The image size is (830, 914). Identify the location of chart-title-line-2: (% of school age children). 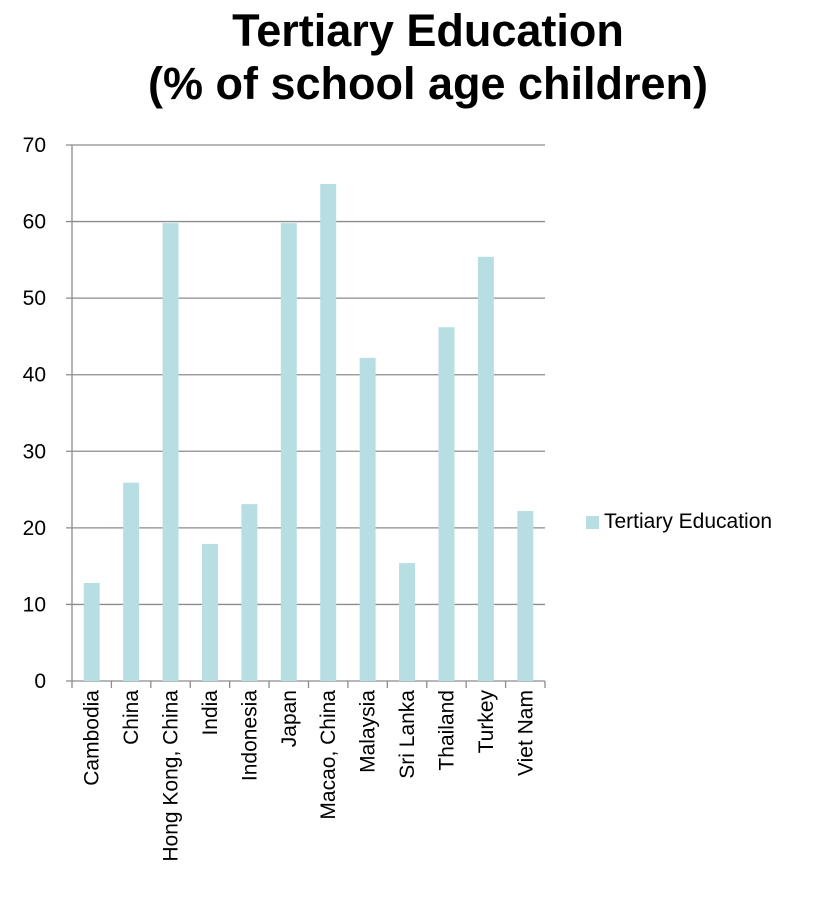
(428, 83).